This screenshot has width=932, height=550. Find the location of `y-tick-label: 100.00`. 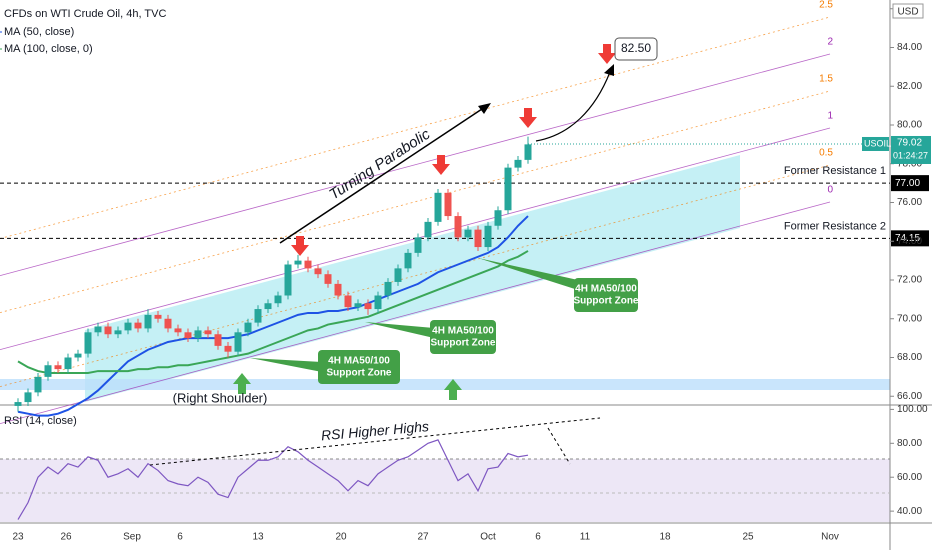

y-tick-label: 100.00 is located at coordinates (912, 409).